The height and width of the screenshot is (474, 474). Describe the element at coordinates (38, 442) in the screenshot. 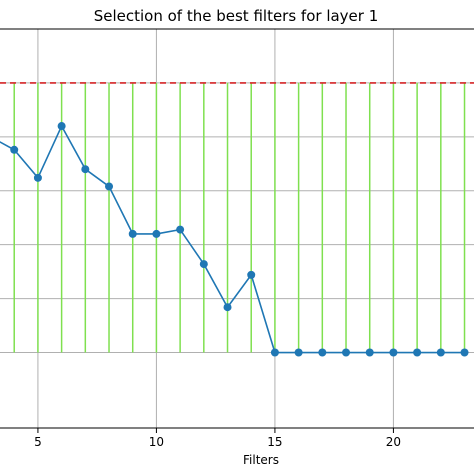

I see `x-tick-label: 5` at that location.